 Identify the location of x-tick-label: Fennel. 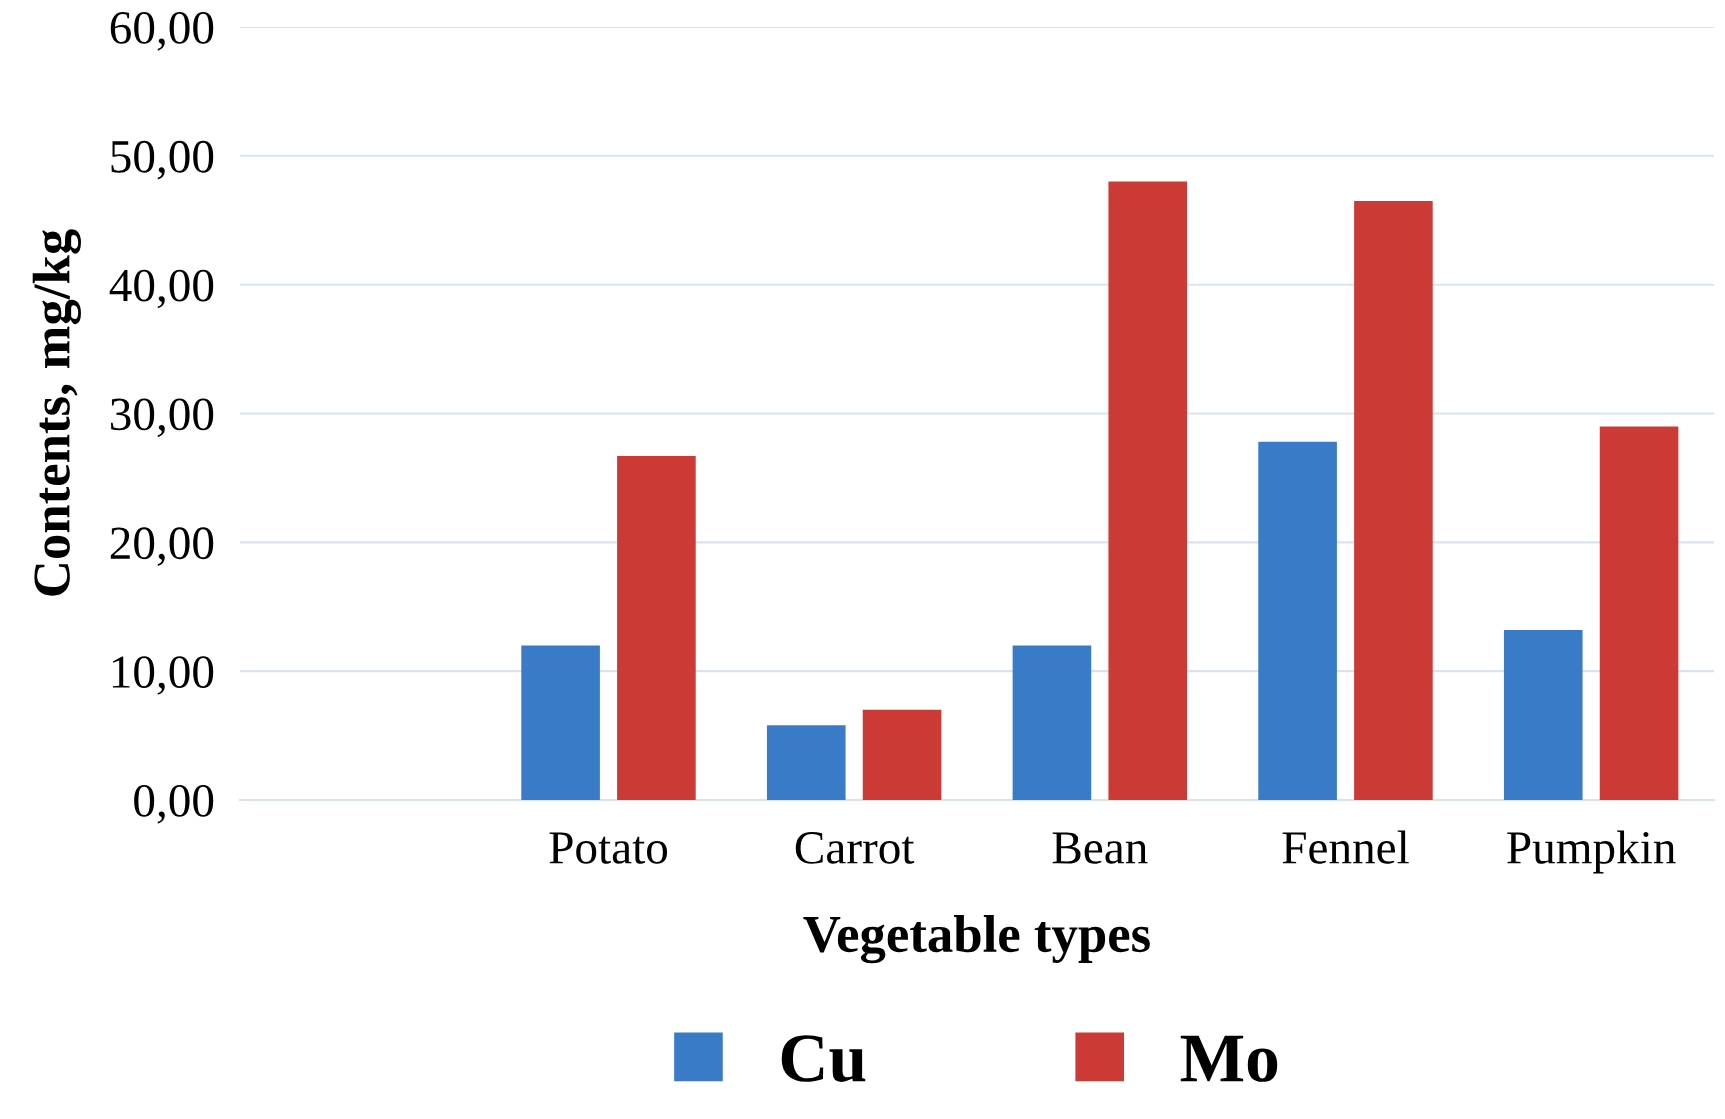
(1345, 847).